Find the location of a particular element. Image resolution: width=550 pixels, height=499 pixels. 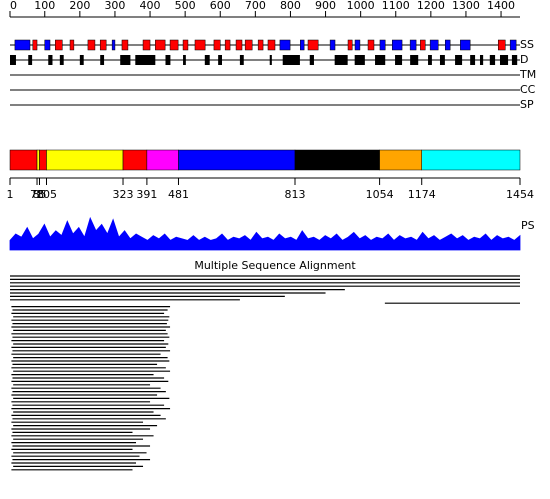

domain-label: 323 is located at coordinates (123, 194).